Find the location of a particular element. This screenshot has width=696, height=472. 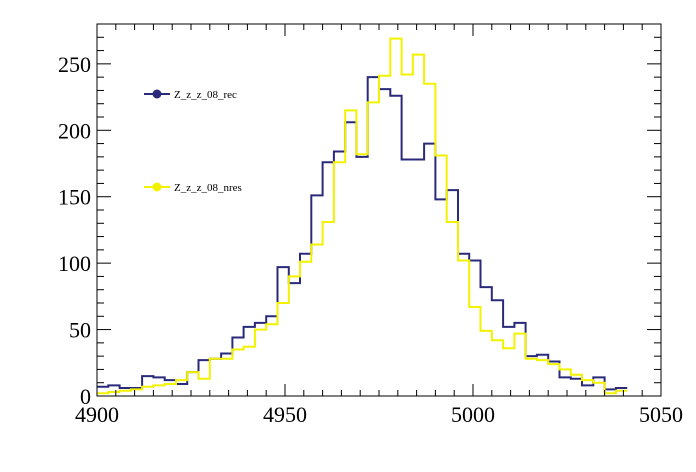

y-tick-label: 0 is located at coordinates (85, 396).